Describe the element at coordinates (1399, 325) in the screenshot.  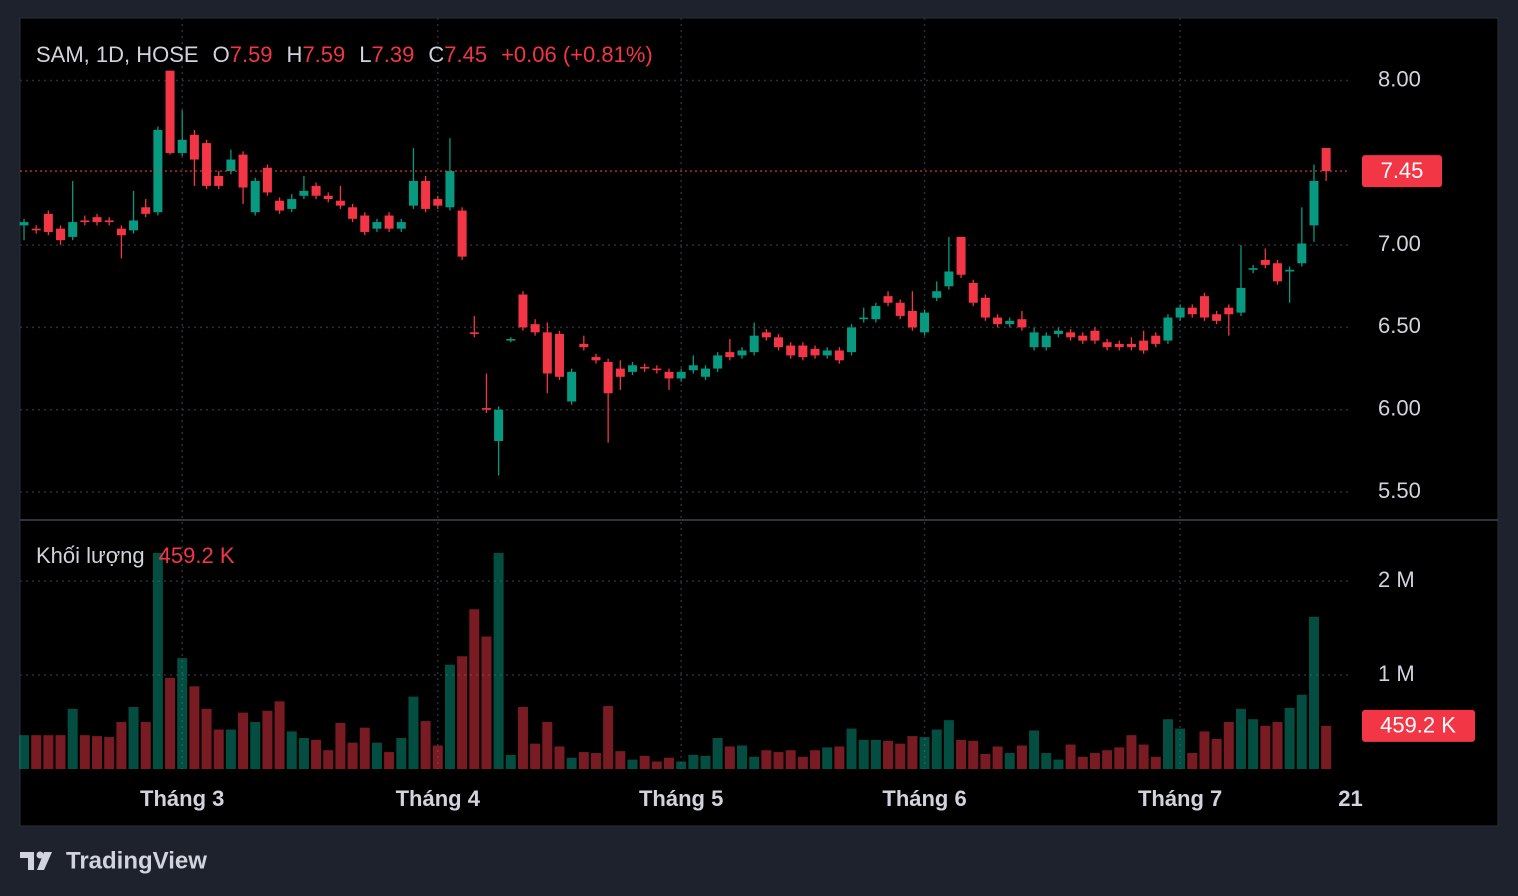
I see `y-tick-label: 6.50` at that location.